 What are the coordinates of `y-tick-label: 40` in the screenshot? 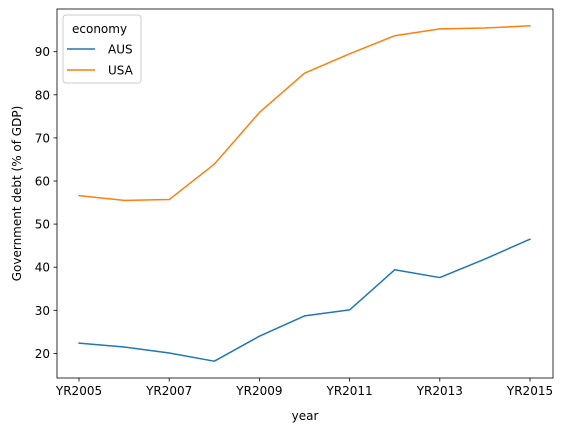 It's located at (42, 268).